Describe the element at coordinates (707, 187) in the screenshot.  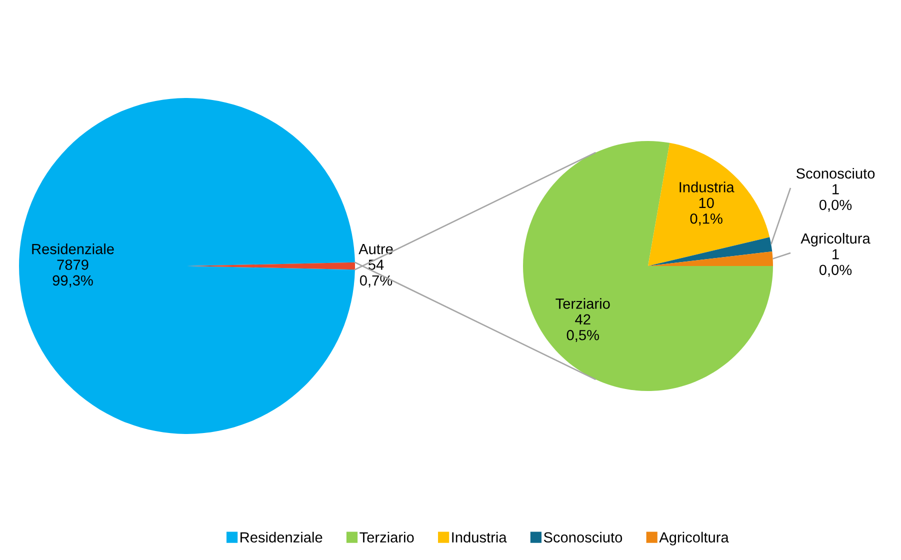
I see `slice-label: Industria` at that location.